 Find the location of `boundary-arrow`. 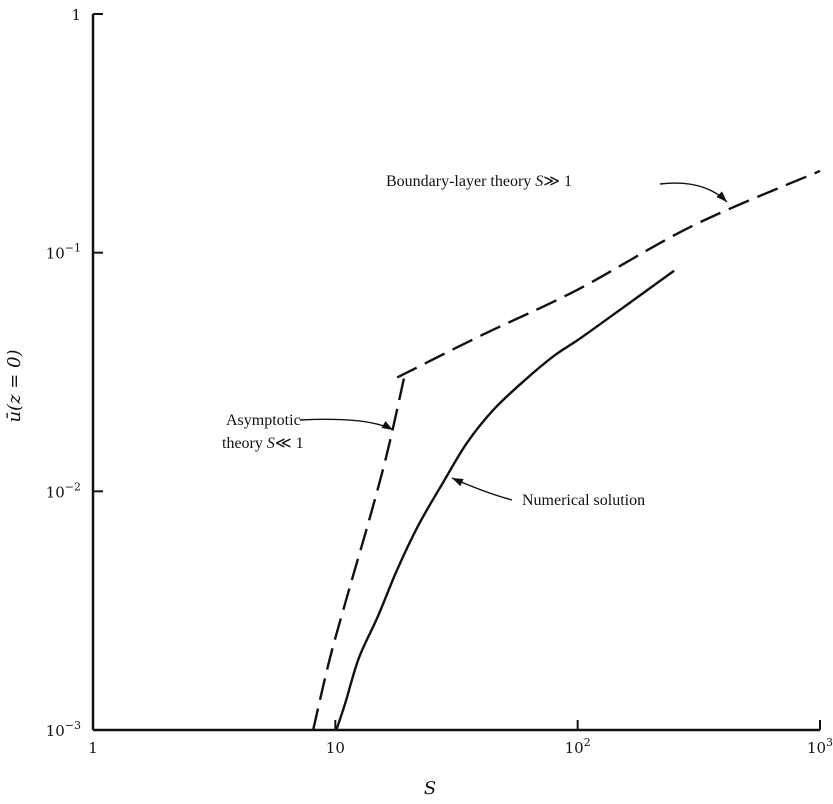

boundary-arrow is located at coordinates (693, 192).